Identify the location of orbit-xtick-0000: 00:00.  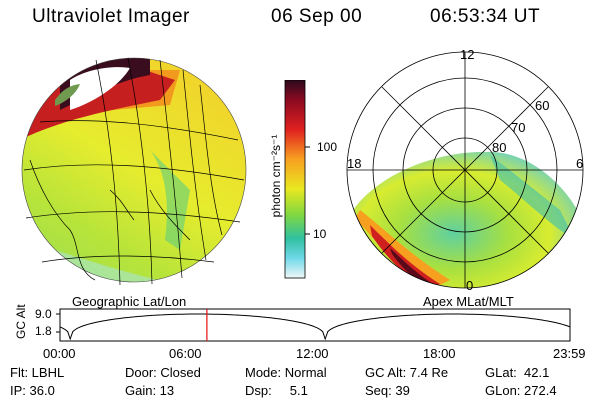
(59, 353).